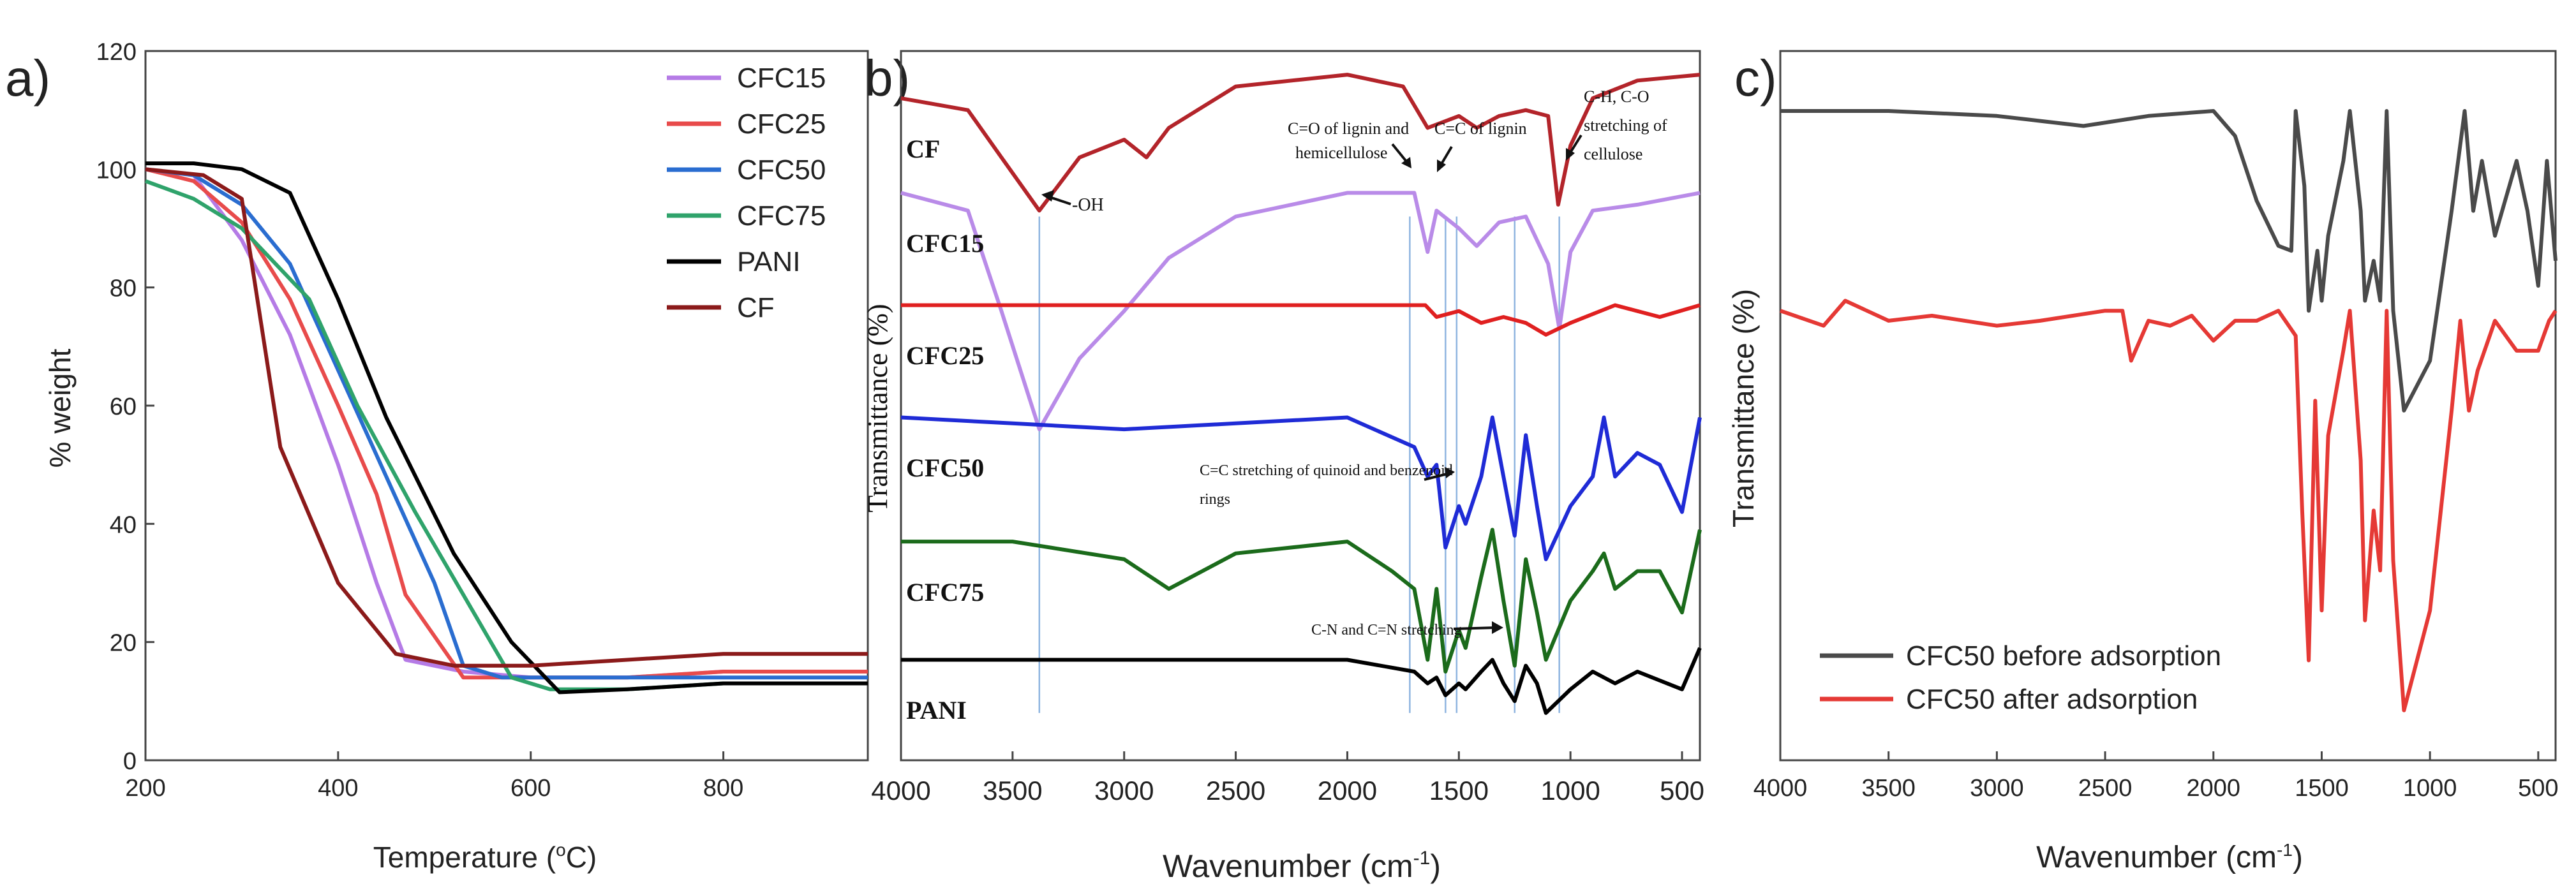 Image resolution: width=2576 pixels, height=891 pixels. What do you see at coordinates (2285, 850) in the screenshot?
I see `panel-c-x-axis-label-sup: -1` at bounding box center [2285, 850].